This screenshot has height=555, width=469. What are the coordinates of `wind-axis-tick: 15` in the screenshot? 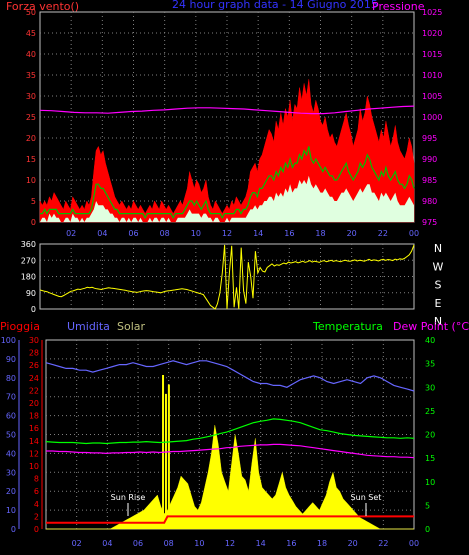 It's located at (31, 159).